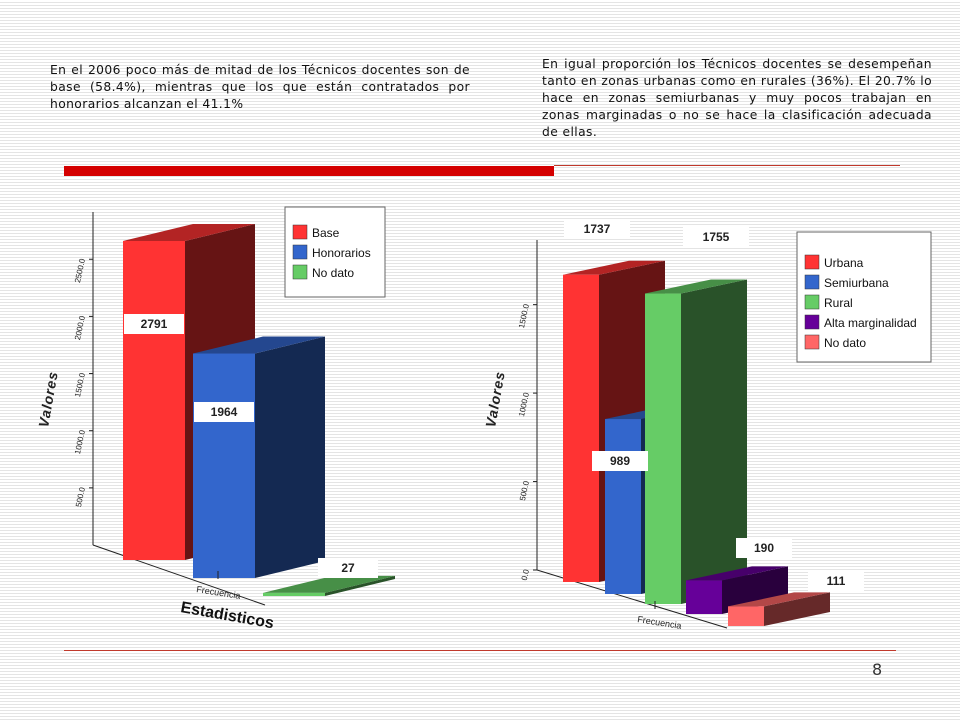 This screenshot has width=960, height=720. Describe the element at coordinates (696, 441) in the screenshot. I see `bar-rural` at that location.